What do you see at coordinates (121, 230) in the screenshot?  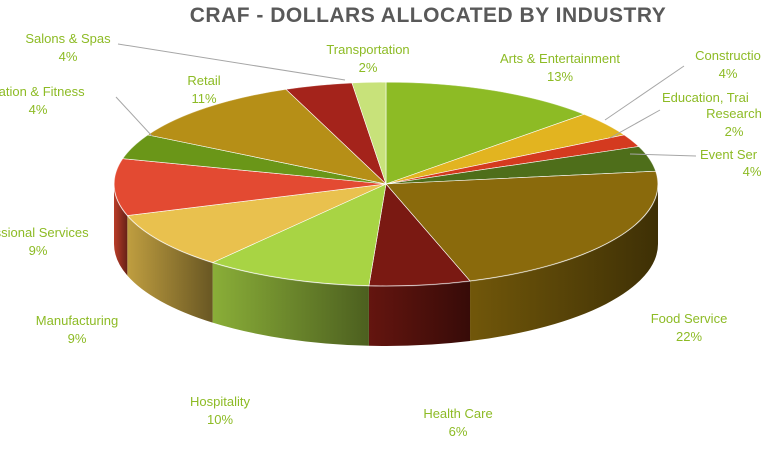 I see `pie-side-professional-services` at bounding box center [121, 230].